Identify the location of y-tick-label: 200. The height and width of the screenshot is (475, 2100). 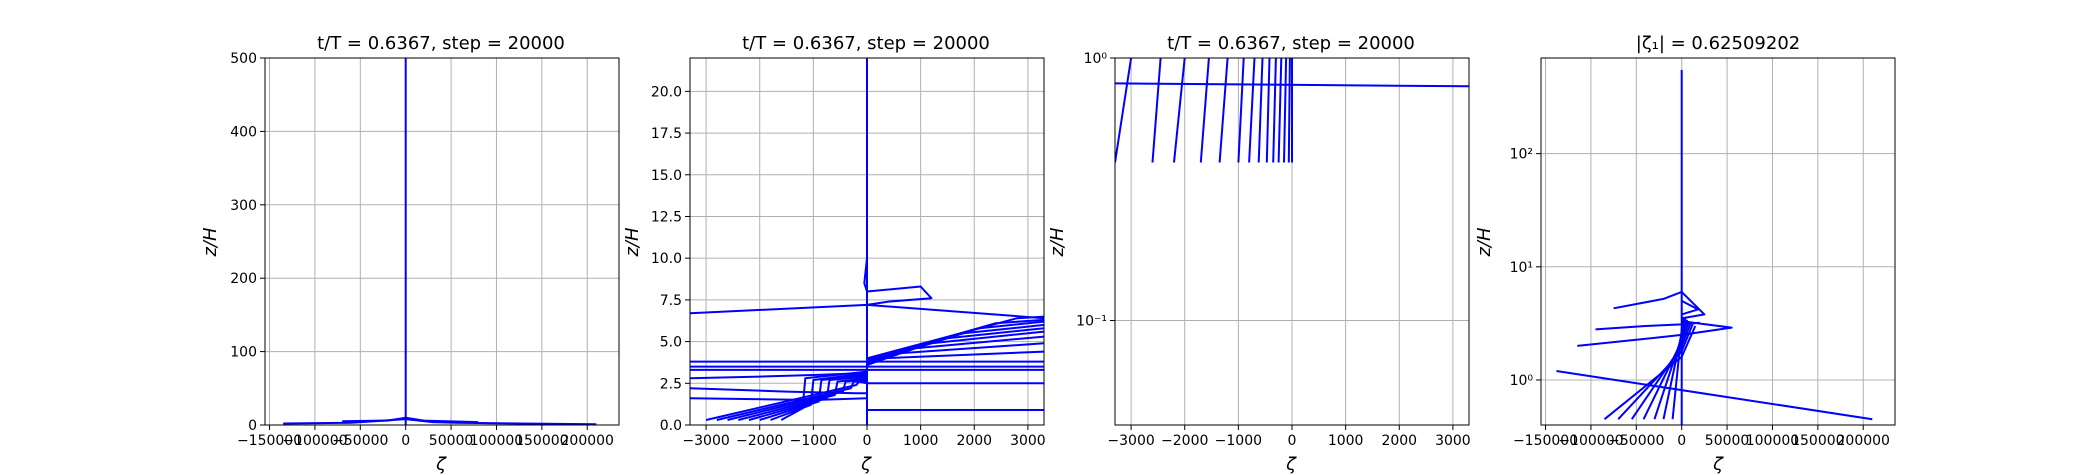
(243, 279).